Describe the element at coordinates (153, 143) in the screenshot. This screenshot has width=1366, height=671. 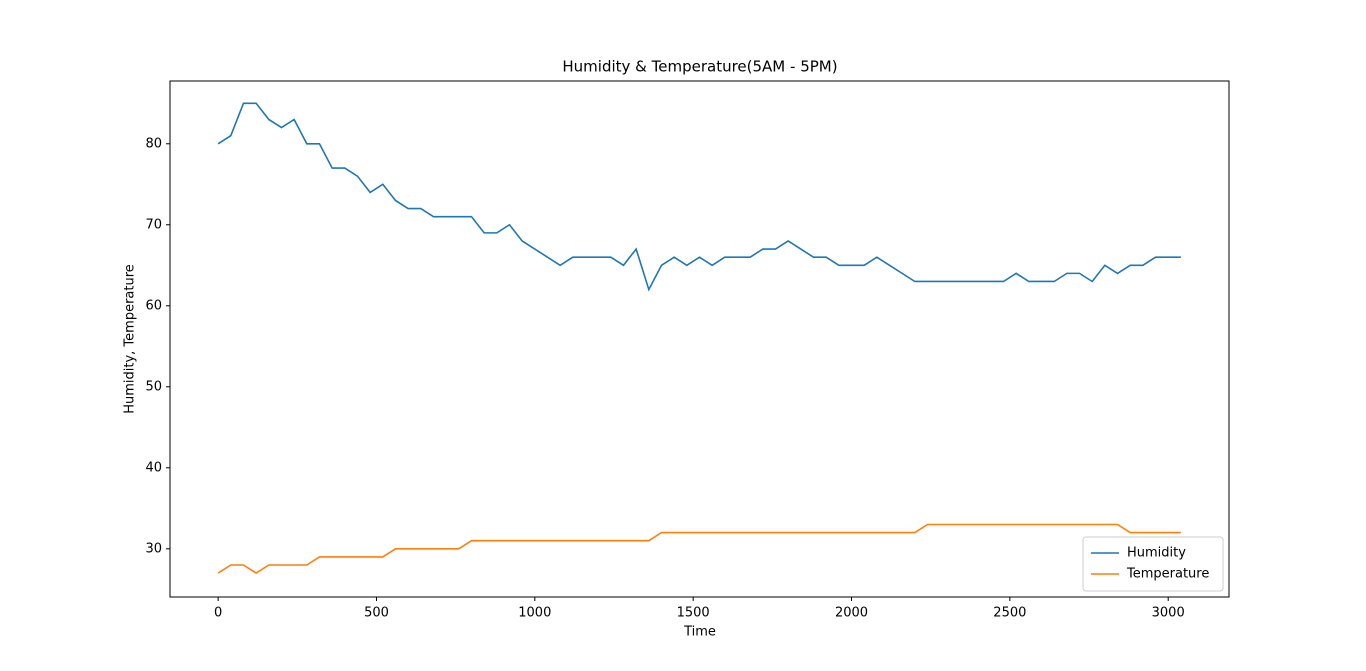
I see `y-tick-label: 80` at that location.